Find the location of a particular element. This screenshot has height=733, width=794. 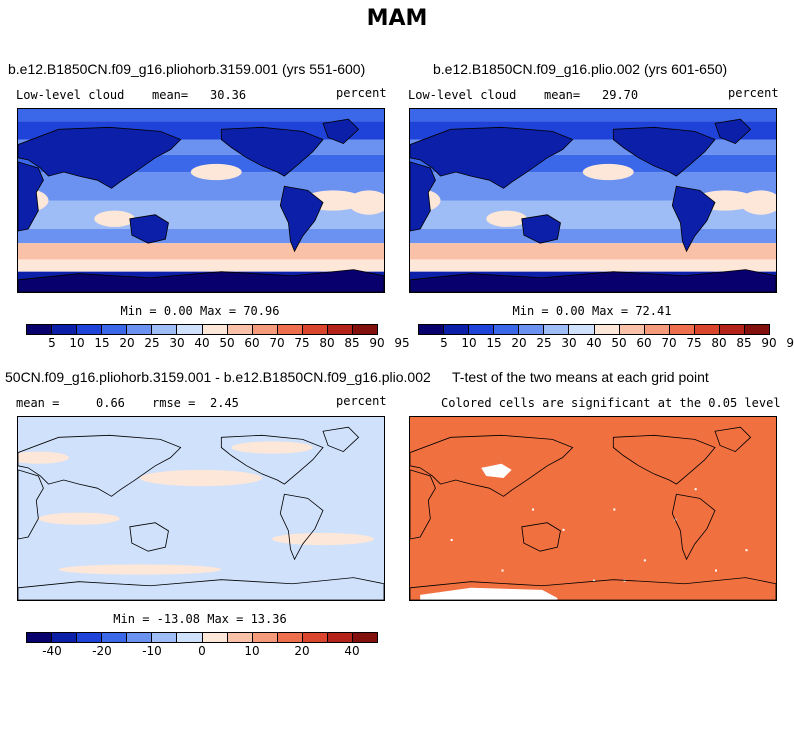

colorbar-tick-label: 80 is located at coordinates (719, 343).